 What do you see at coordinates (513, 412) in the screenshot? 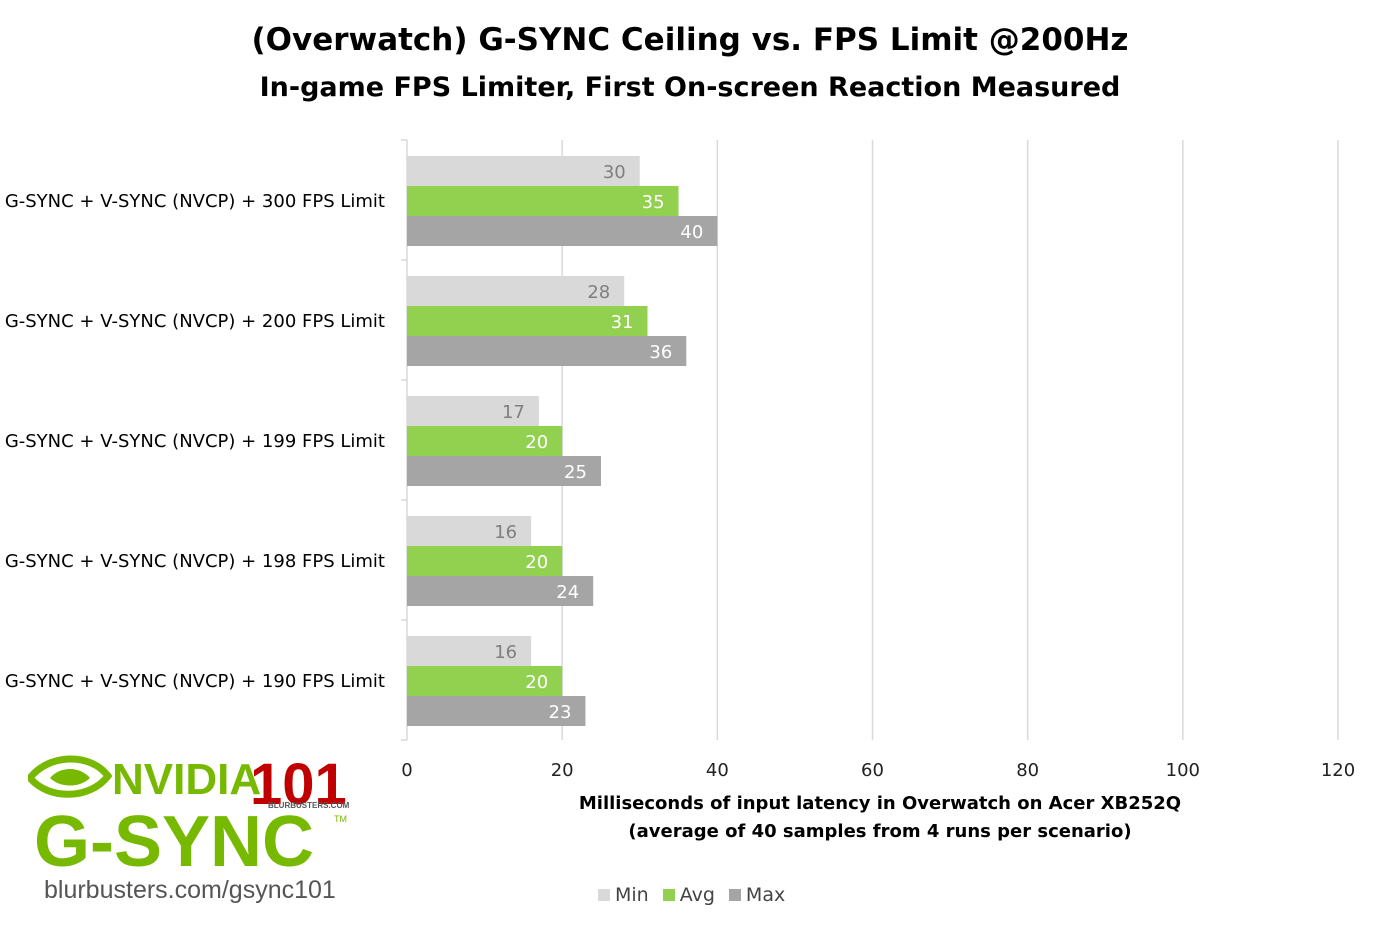
I see `data-label-min-2: 17` at bounding box center [513, 412].